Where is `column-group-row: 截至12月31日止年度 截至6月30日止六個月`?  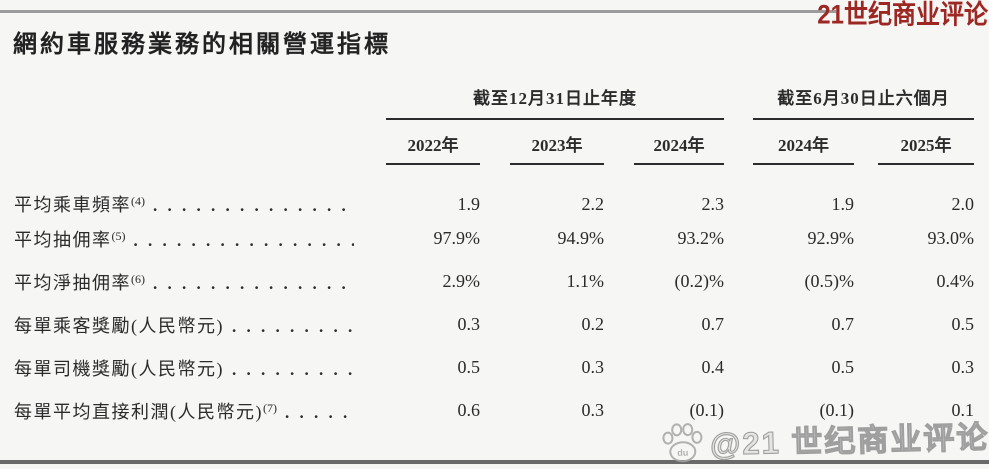
column-group-row: 截至12月31日止年度 截至6月30日止六個月 is located at coordinates (494, 101).